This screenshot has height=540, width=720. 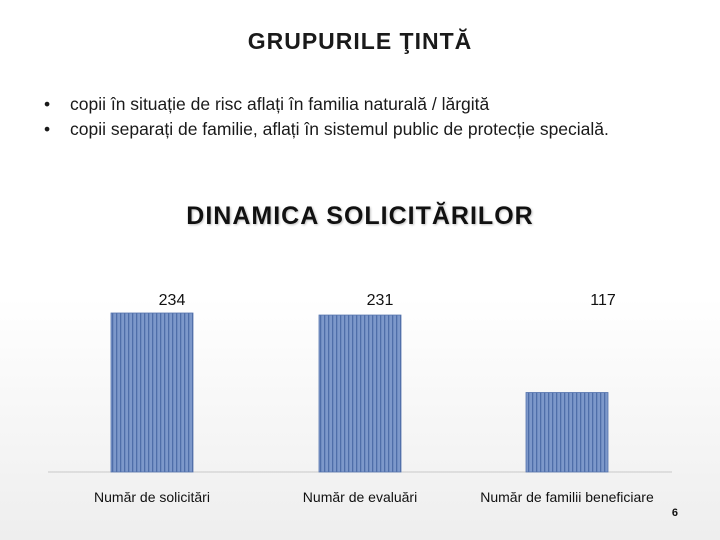 I want to click on data-label-3: 117, so click(x=603, y=300).